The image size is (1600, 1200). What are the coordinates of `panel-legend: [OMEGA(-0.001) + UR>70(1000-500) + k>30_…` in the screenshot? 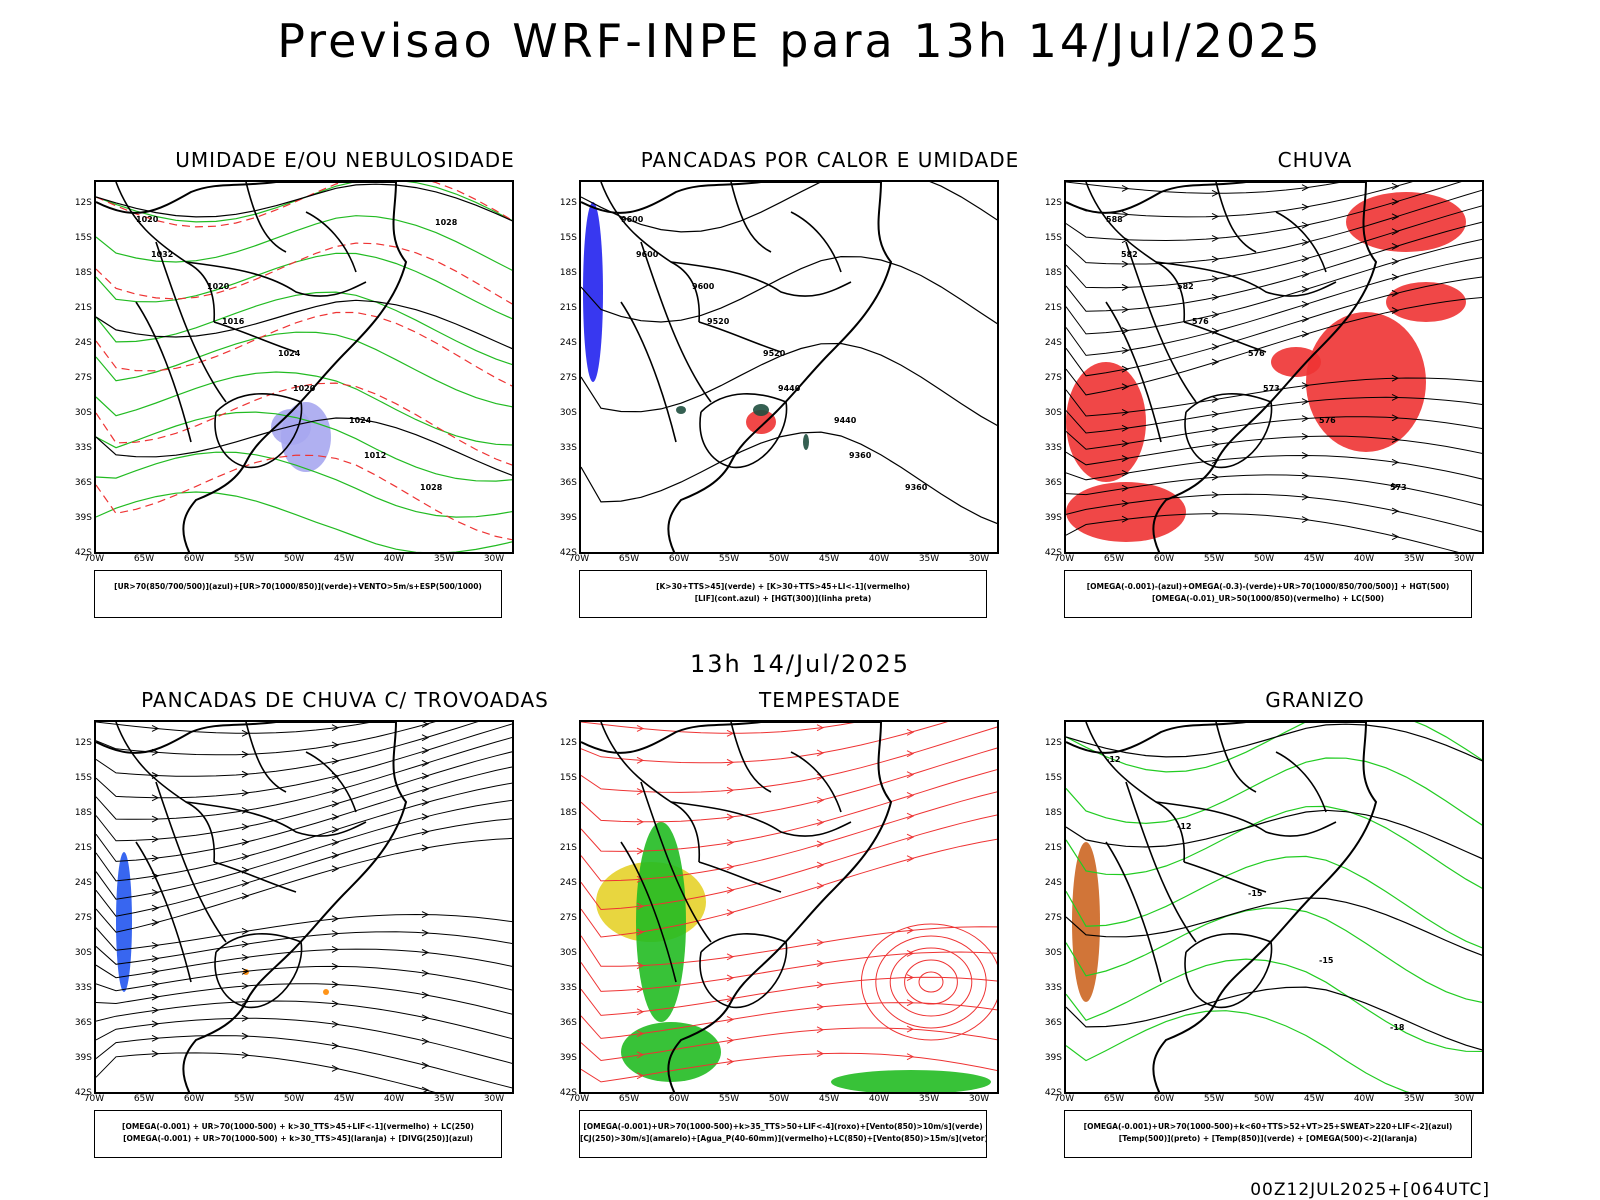 It's located at (298, 1134).